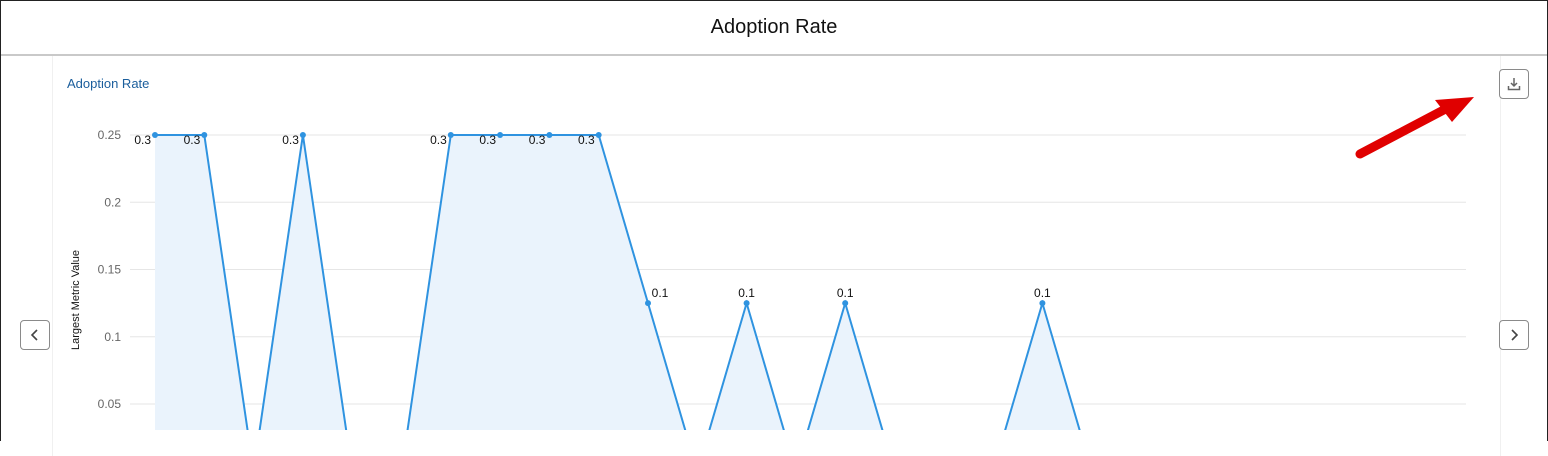 The height and width of the screenshot is (456, 1548). I want to click on chevron-right-icon, so click(1515, 335).